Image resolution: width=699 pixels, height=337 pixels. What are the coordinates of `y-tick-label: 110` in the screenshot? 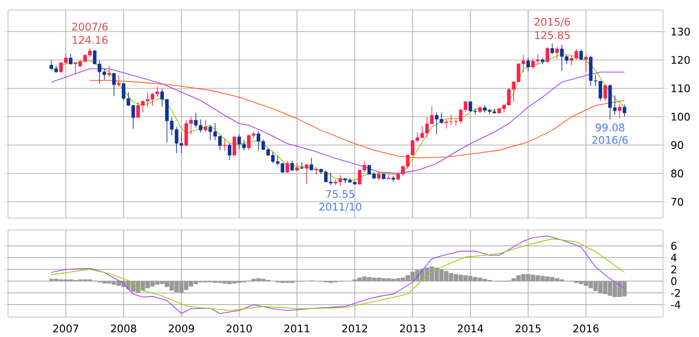 It's located at (681, 88).